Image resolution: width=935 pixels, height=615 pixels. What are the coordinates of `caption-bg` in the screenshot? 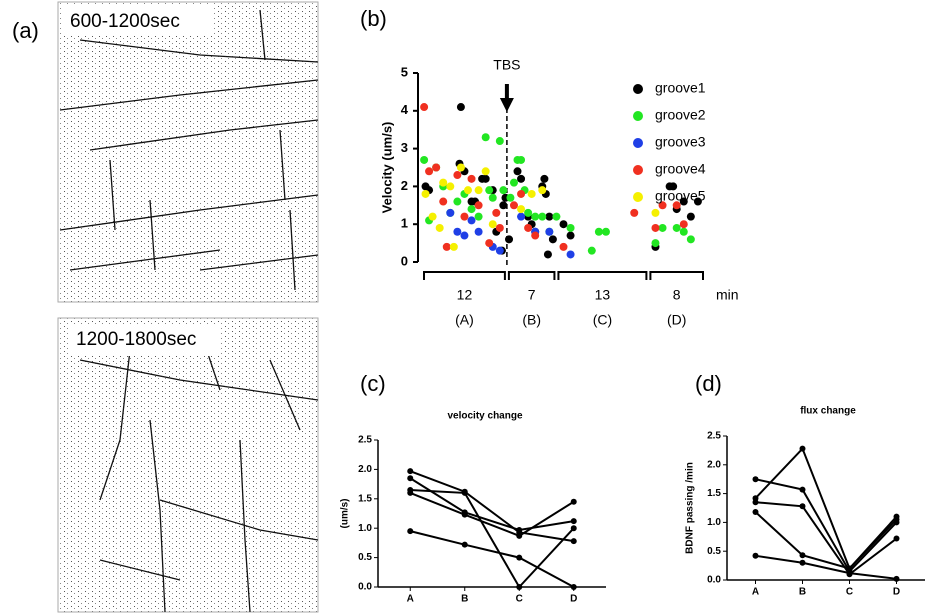 It's located at (145, 341).